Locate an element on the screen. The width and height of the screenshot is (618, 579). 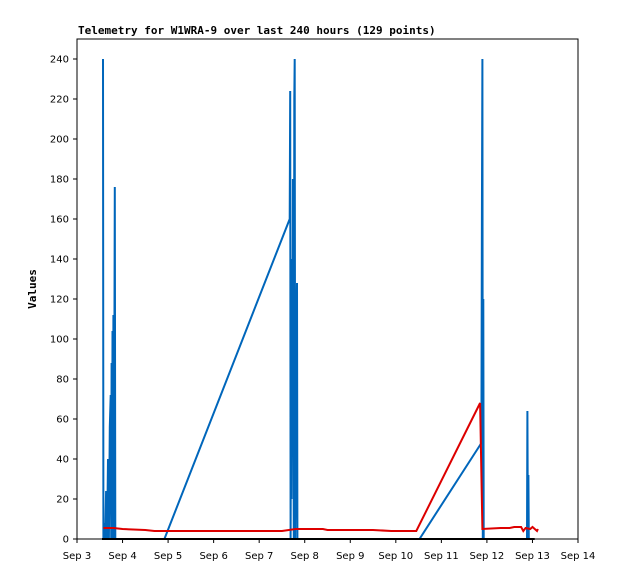
y-tick-label: 0 is located at coordinates (66, 540).